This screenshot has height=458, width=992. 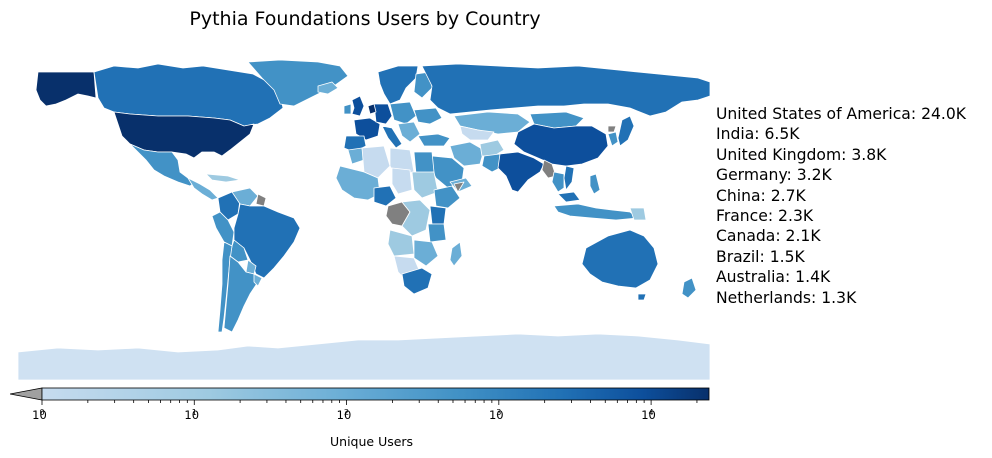 What do you see at coordinates (595, 184) in the screenshot?
I see `country-philippines` at bounding box center [595, 184].